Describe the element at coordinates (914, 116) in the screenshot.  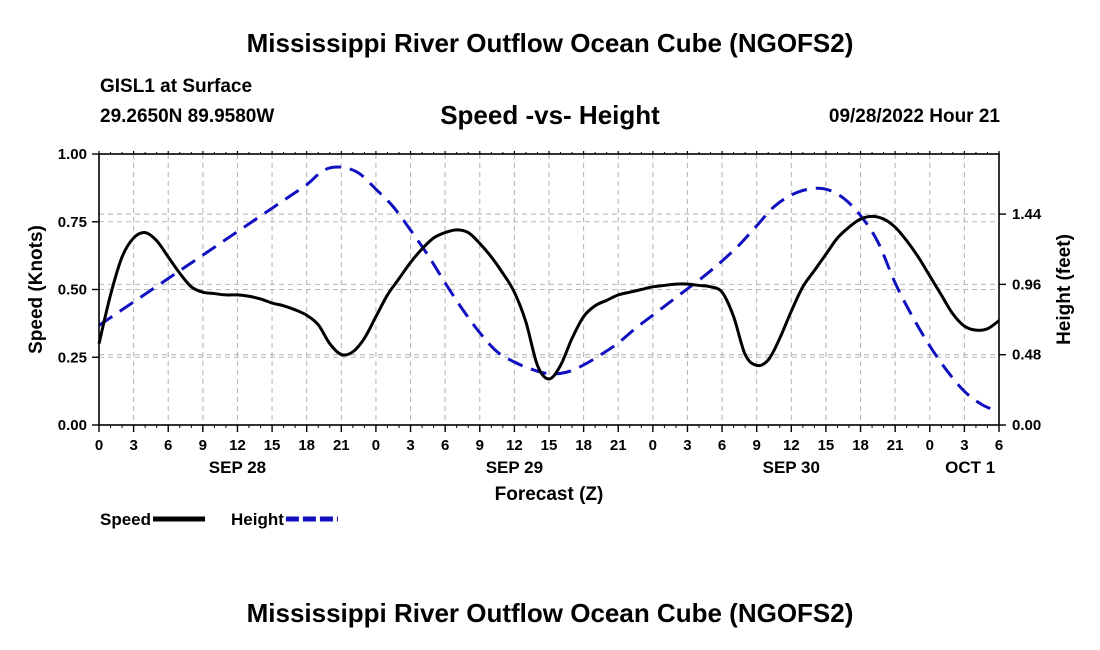
I see `forecast-datetime: 09/28/2022 Hour 21` at that location.